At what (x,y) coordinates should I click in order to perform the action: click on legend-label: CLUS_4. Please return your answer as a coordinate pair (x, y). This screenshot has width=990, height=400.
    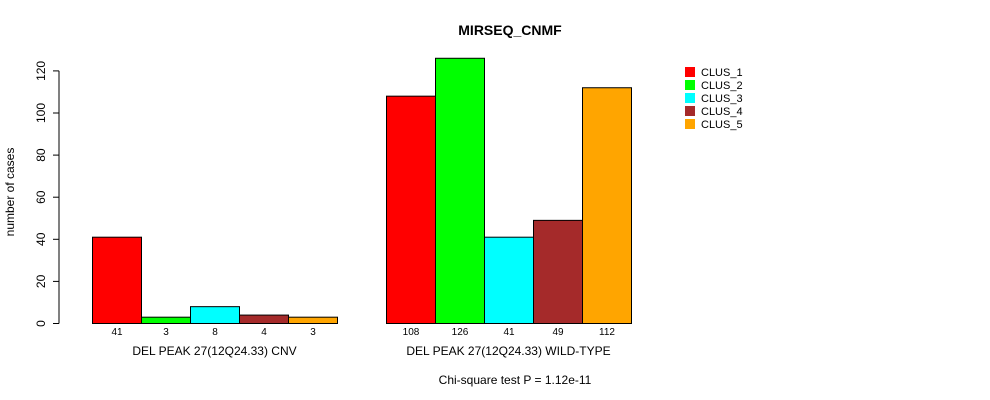
    Looking at the image, I should click on (722, 112).